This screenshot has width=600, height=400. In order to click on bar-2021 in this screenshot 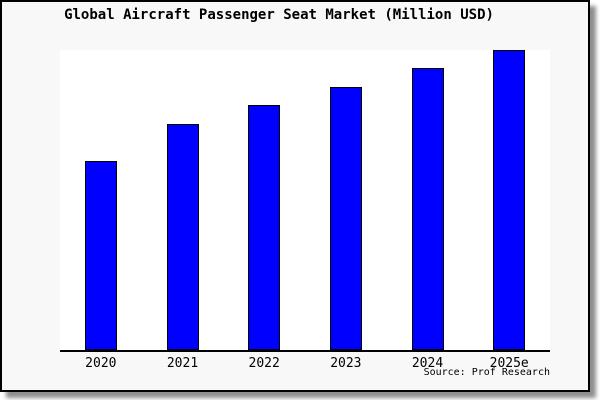, I will do `click(182, 237)`.